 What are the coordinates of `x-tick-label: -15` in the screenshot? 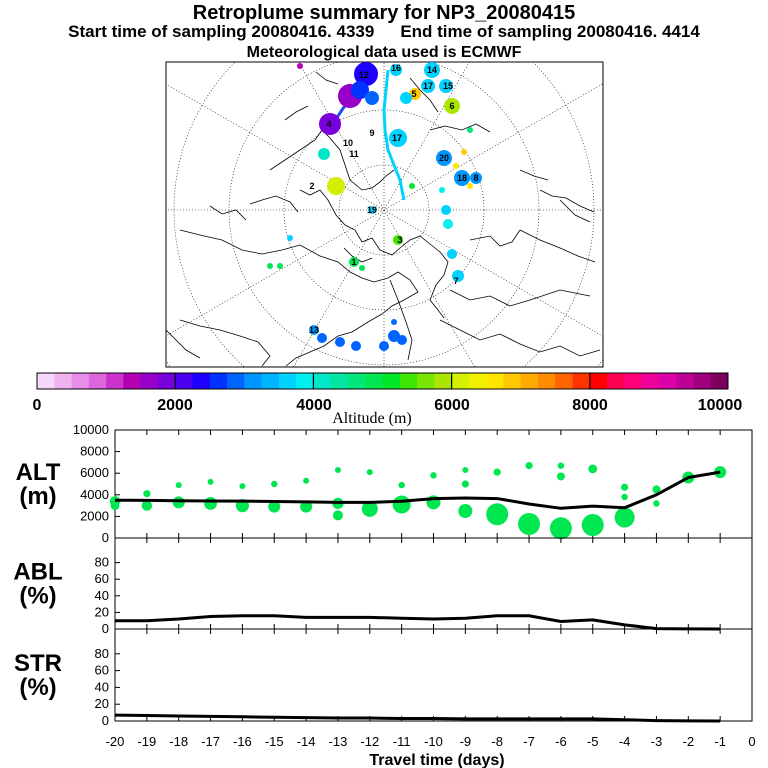 It's located at (274, 741).